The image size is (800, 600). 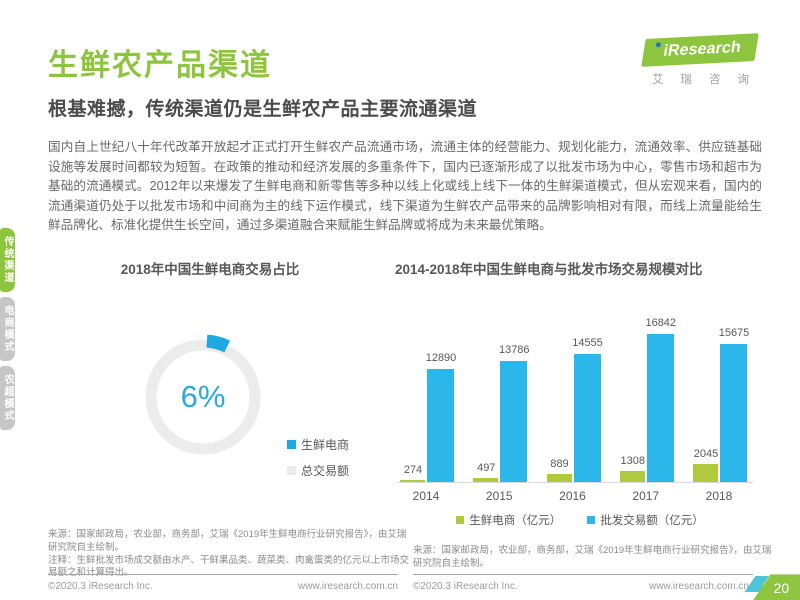 What do you see at coordinates (210, 269) in the screenshot?
I see `donut-chart-title: 2018年中国生鲜电商交易占比` at bounding box center [210, 269].